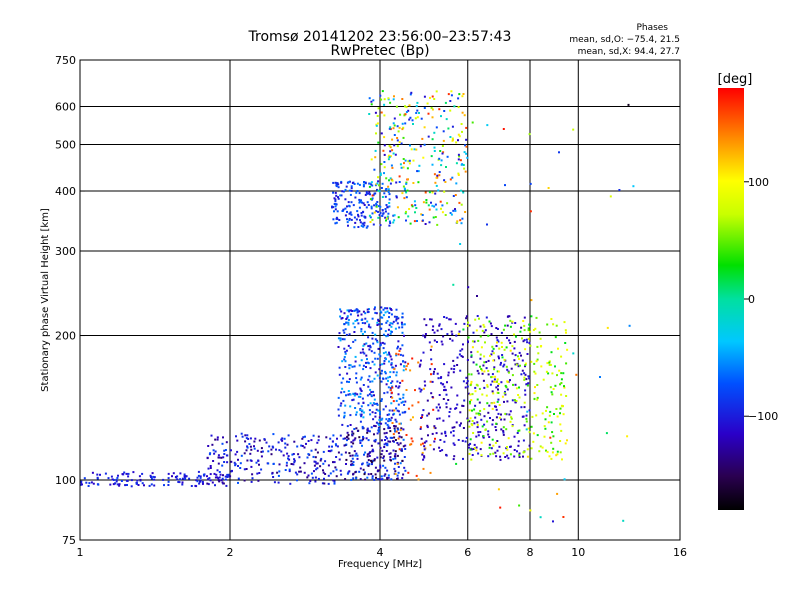 Image resolution: width=800 pixels, height=600 pixels. What do you see at coordinates (65, 480) in the screenshot?
I see `y-tick-label: 100` at bounding box center [65, 480].